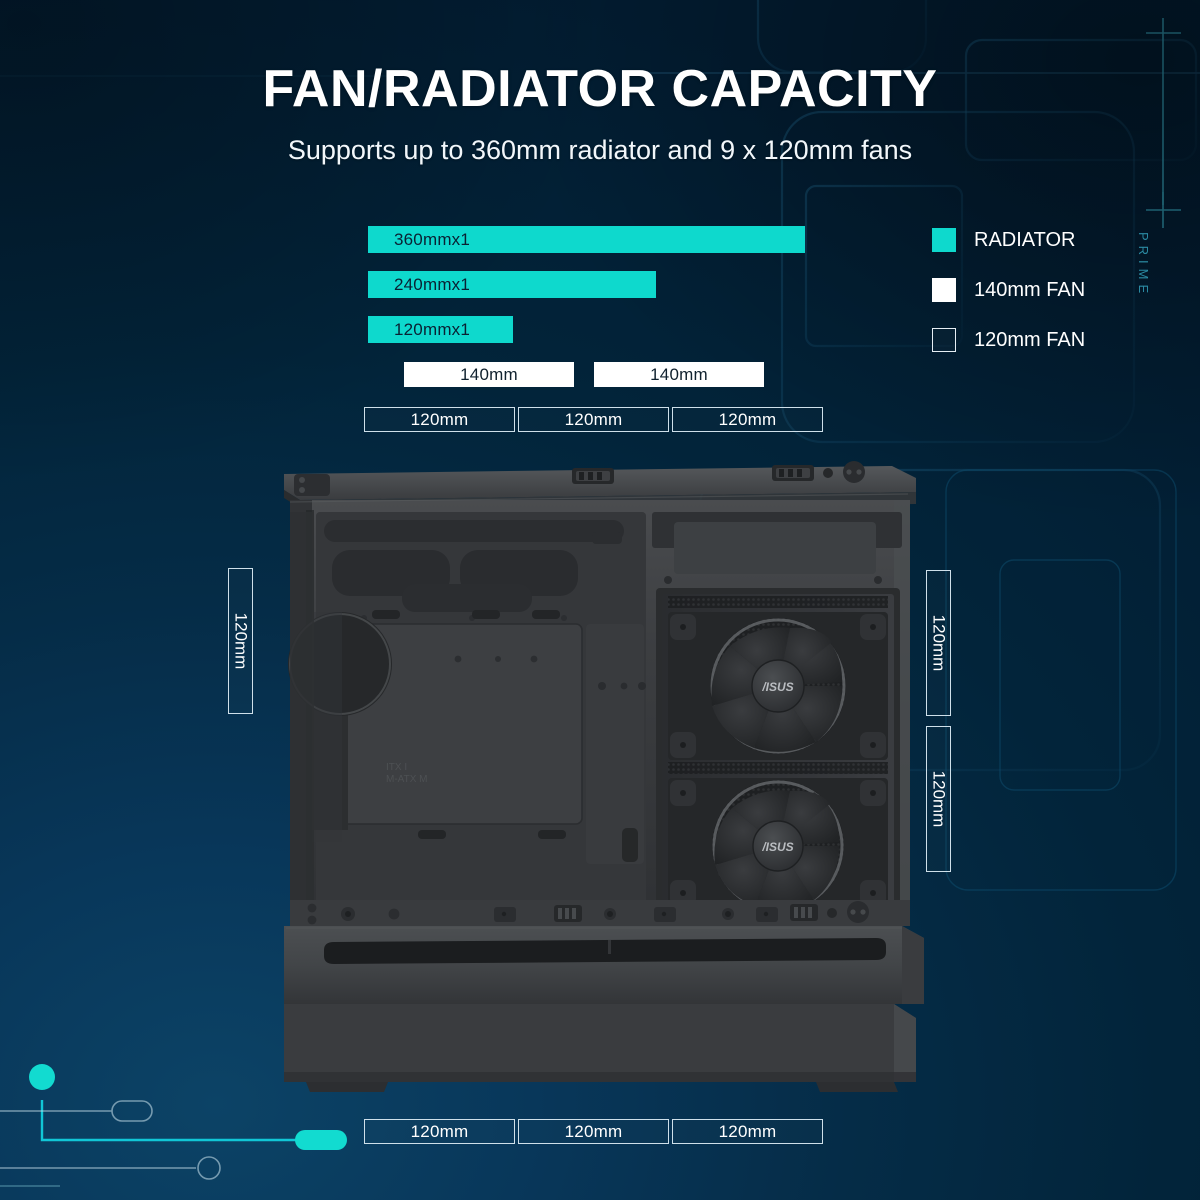  What do you see at coordinates (586, 239) in the screenshot?
I see `capacity-radiator-1: 360mmx1` at bounding box center [586, 239].